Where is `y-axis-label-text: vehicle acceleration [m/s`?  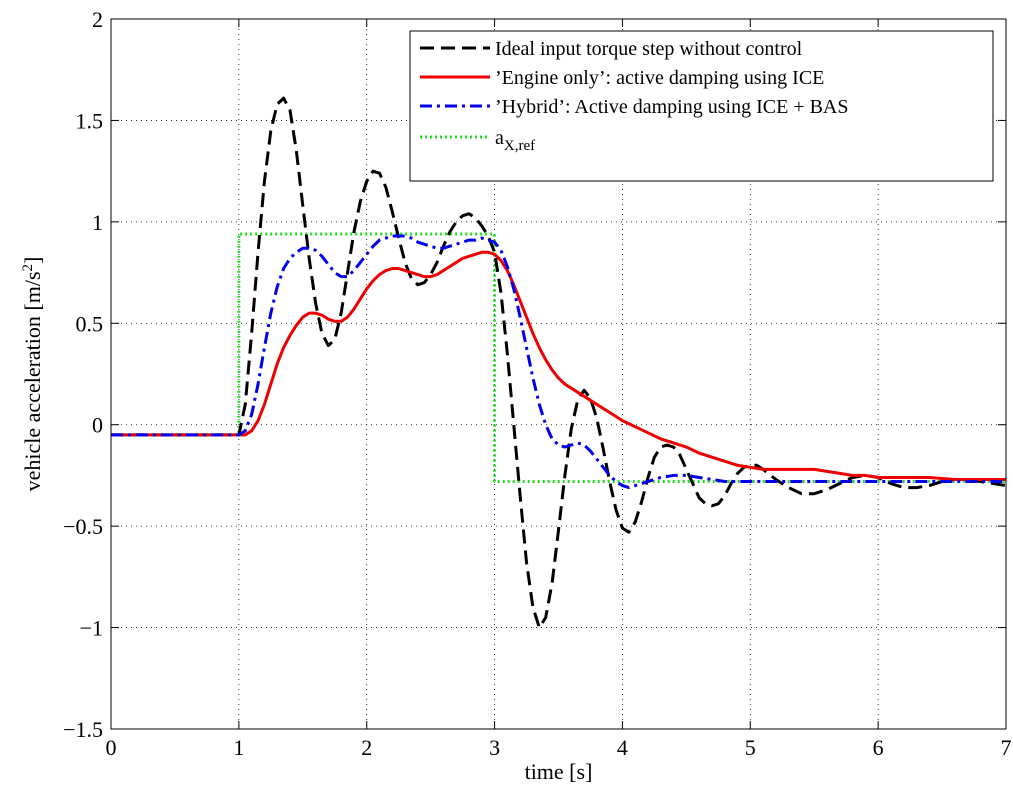
y-axis-label-text: vehicle acceleration [m/s is located at coordinates (32, 381).